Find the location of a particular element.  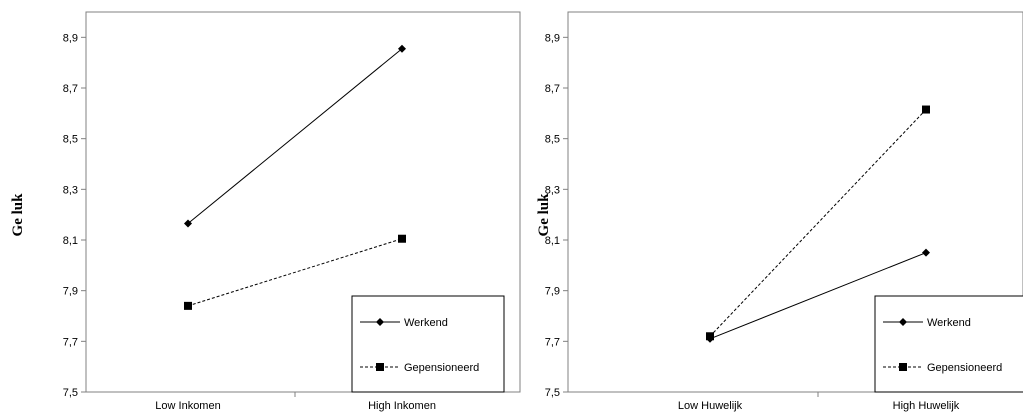

x-tick-label: High Inkomen is located at coordinates (402, 406).